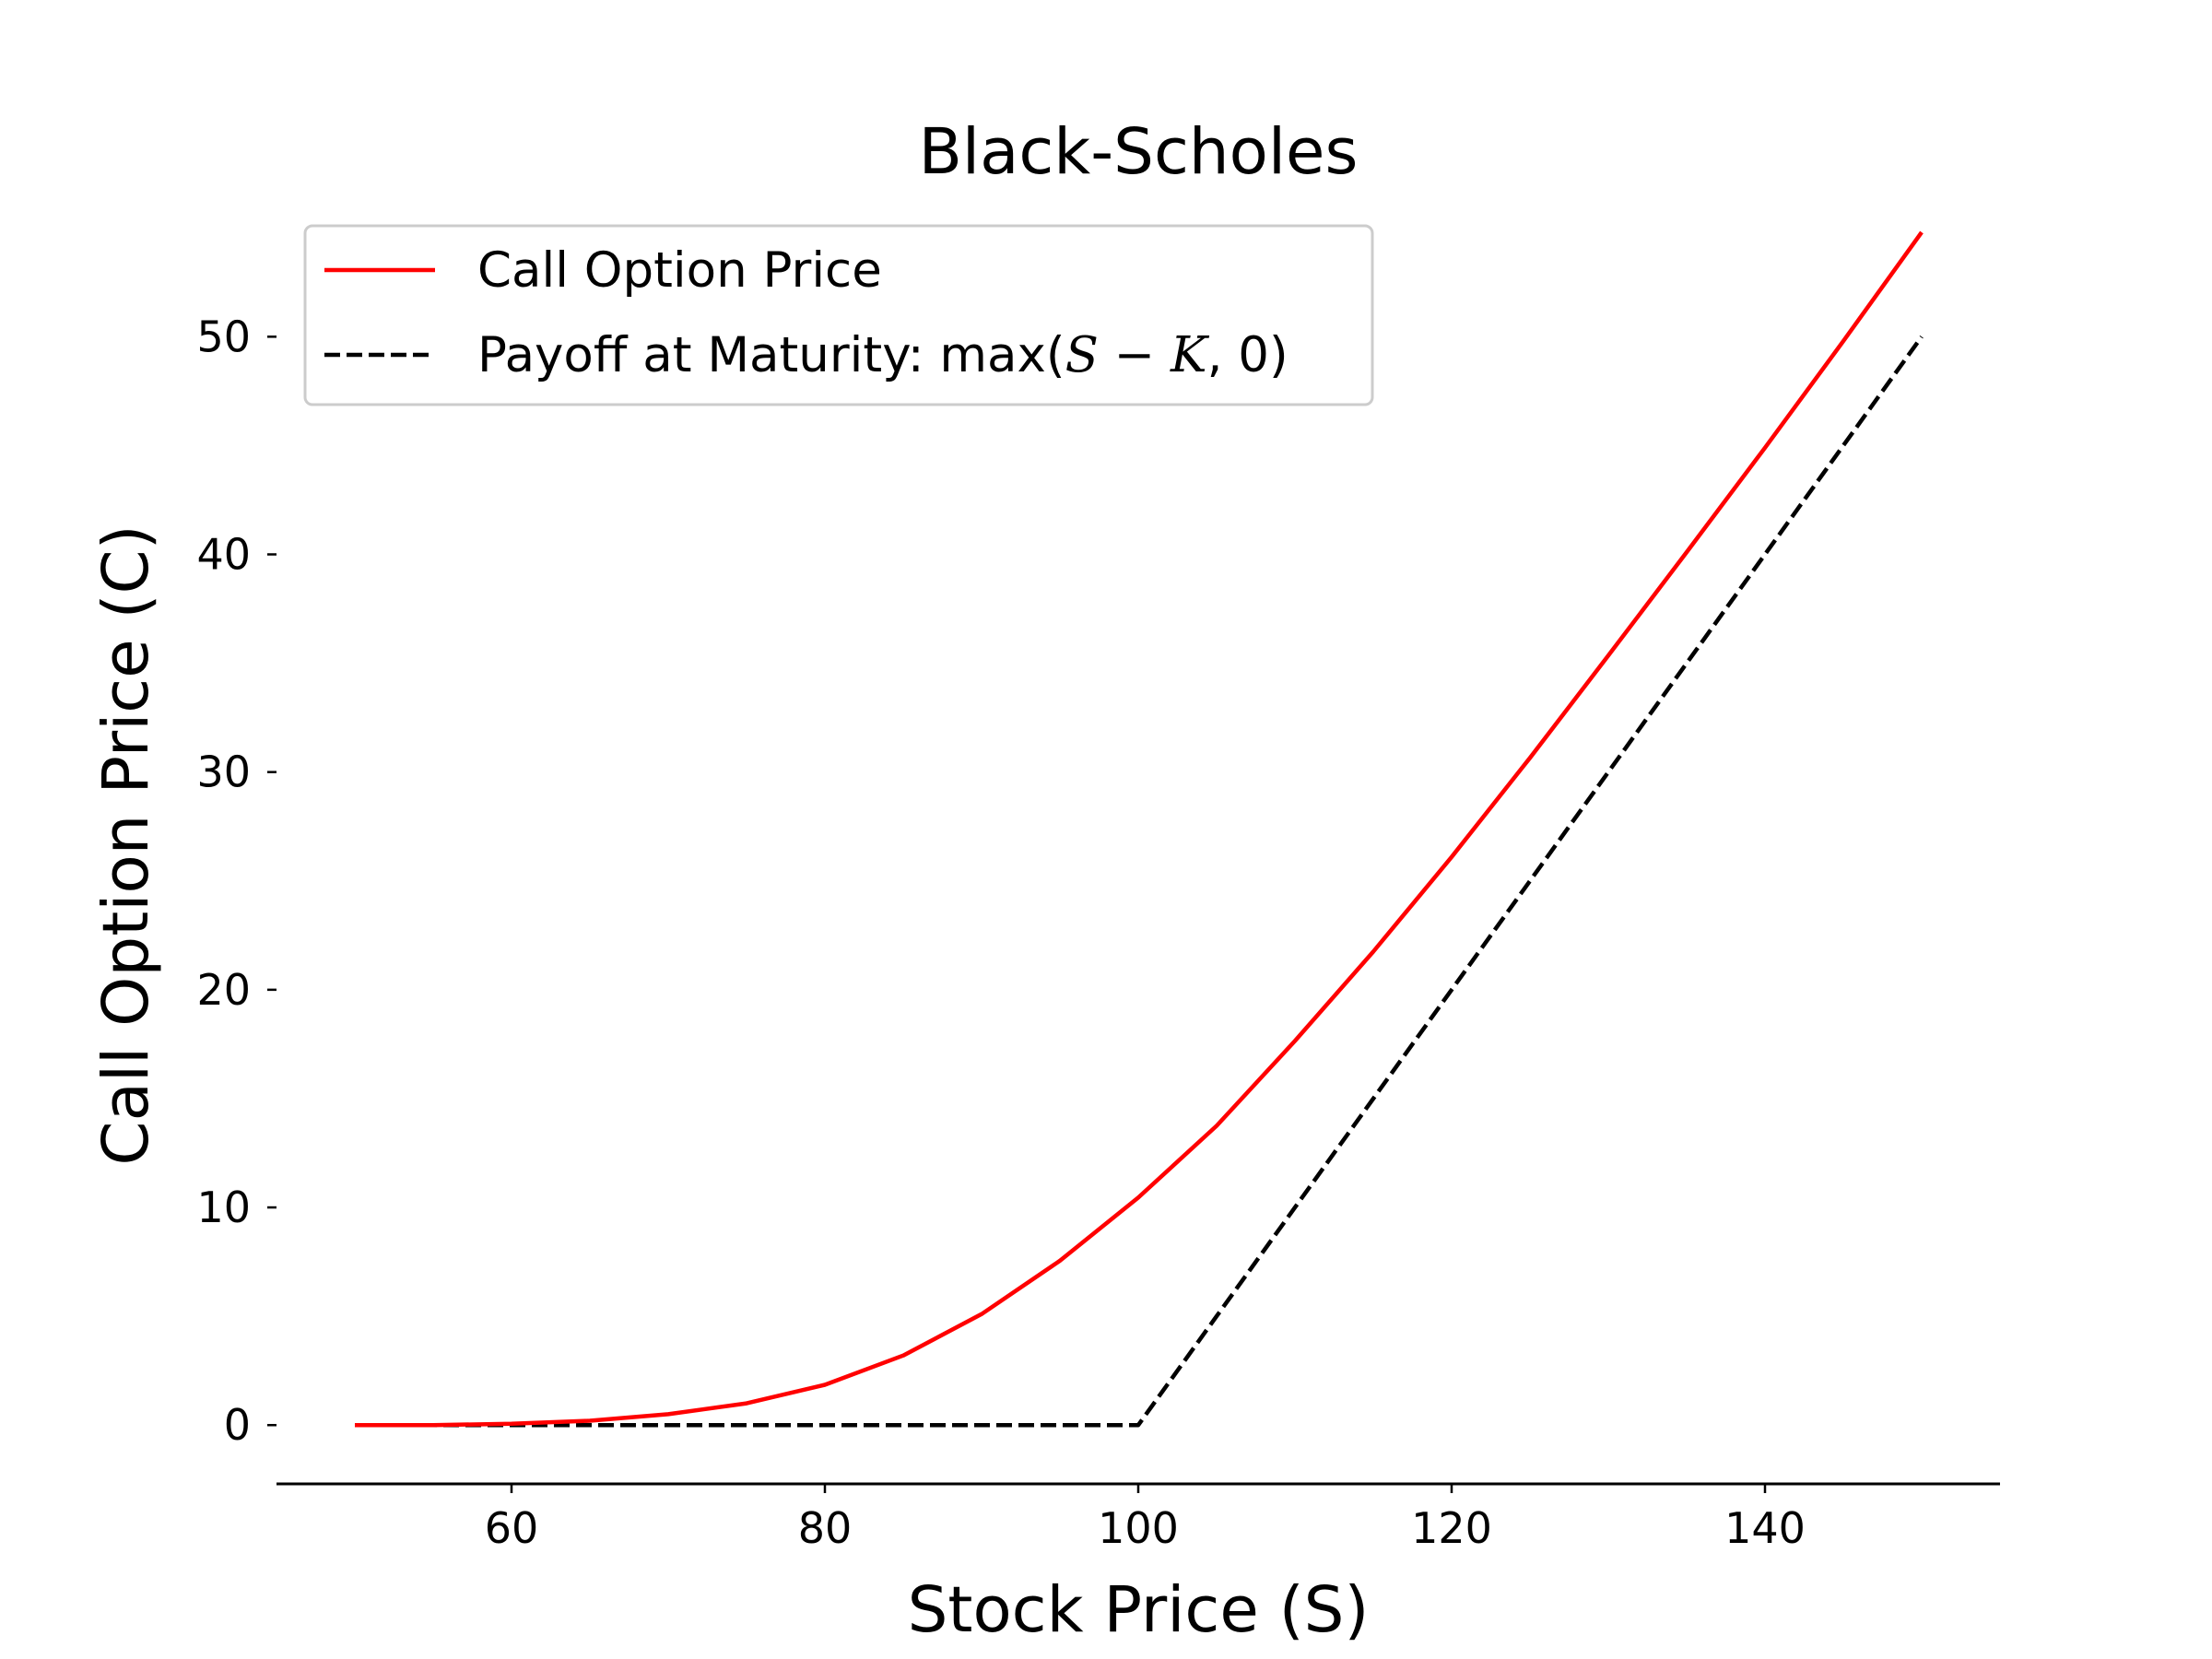  I want to click on x-tick-label: 60, so click(512, 1528).